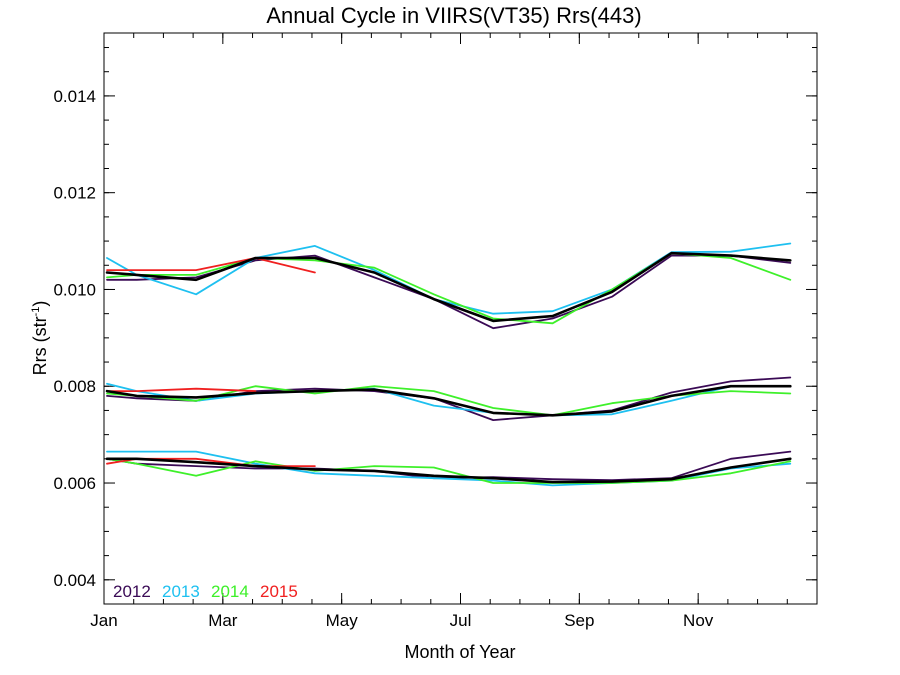 The width and height of the screenshot is (900, 675). Describe the element at coordinates (74, 386) in the screenshot. I see `y-tick-label: 0.008` at that location.